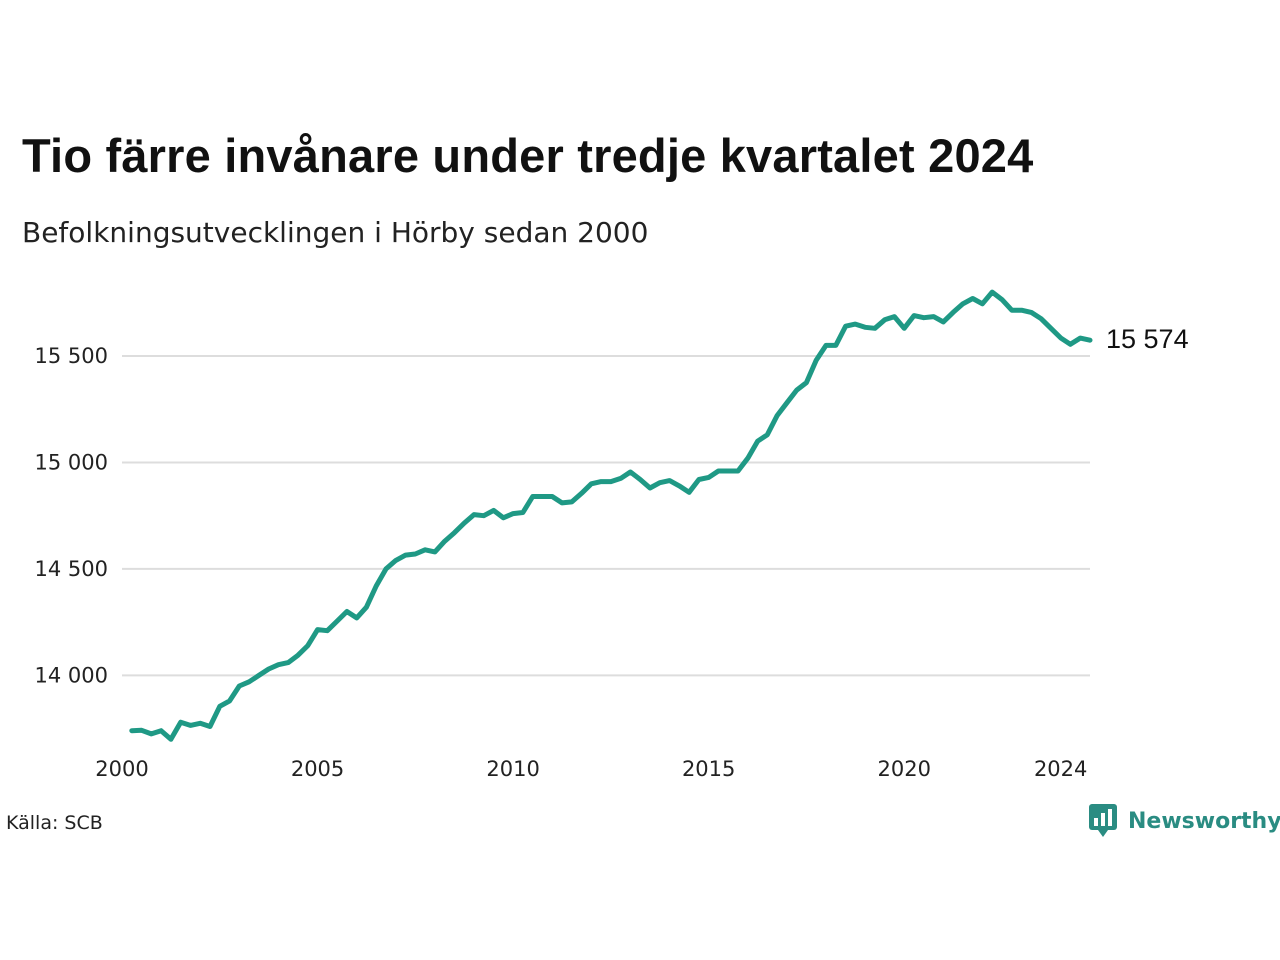 This screenshot has width=1280, height=960. I want to click on x-tick-label: 2020, so click(903, 769).